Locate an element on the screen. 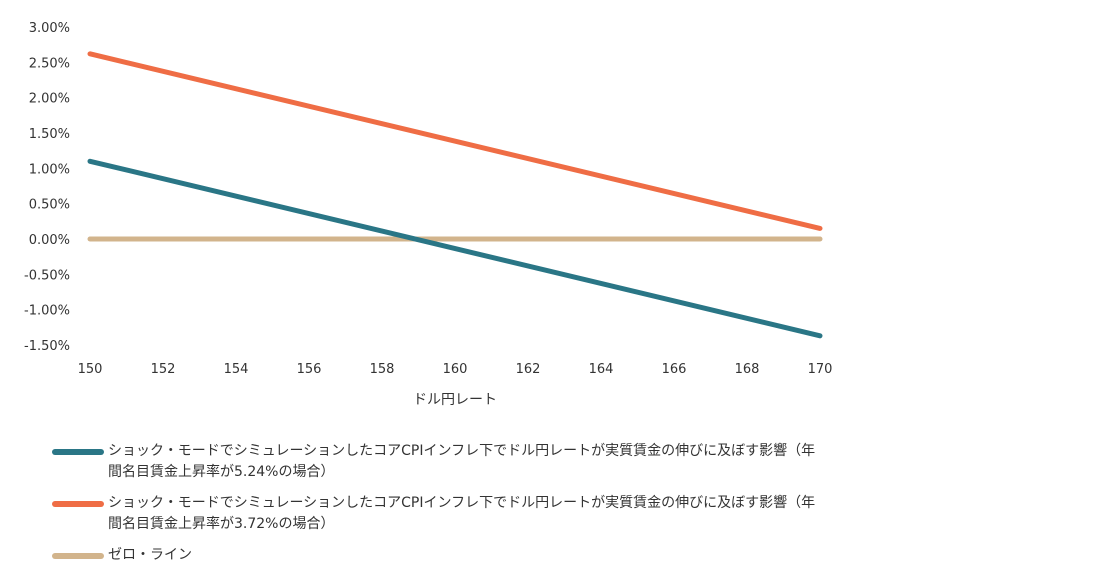 This screenshot has width=1119, height=588. x-tick-label: 168 is located at coordinates (747, 369).